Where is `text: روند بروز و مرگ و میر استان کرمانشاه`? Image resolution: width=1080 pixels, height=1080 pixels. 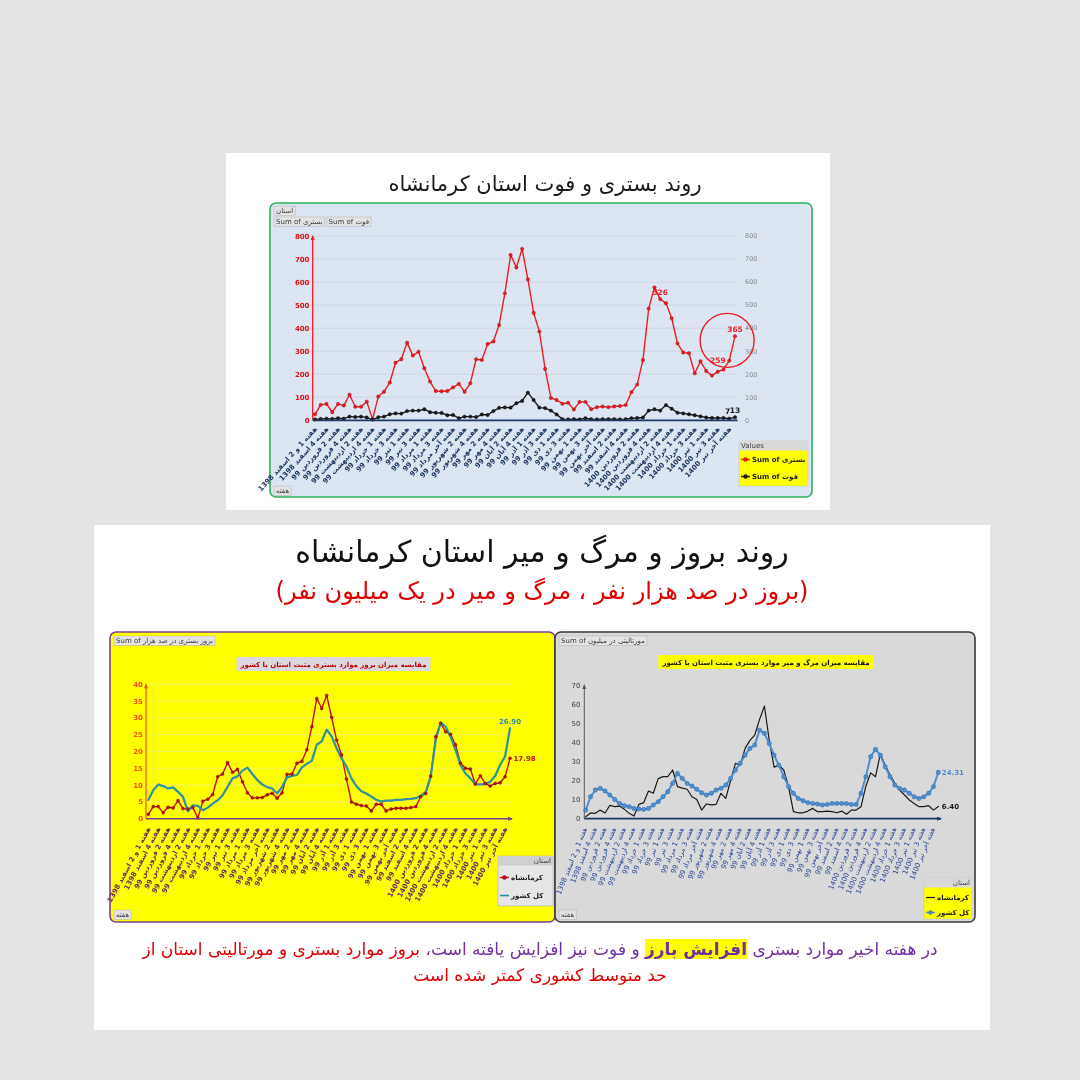 text: روند بروز و مرگ و میر استان کرمانشاه is located at coordinates (542, 552).